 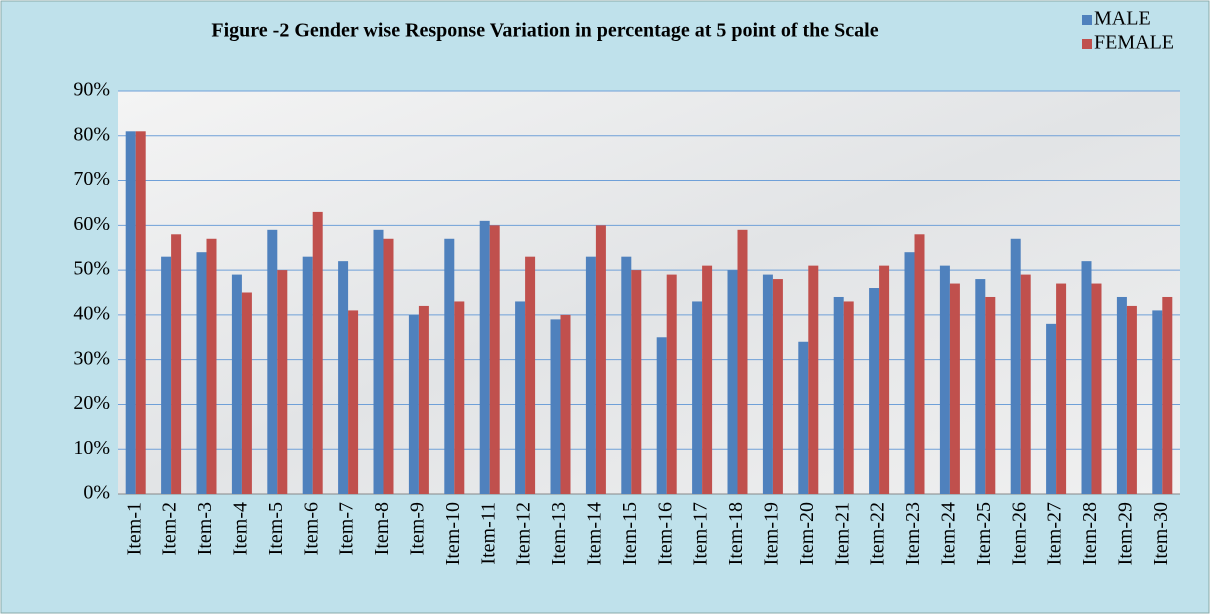 I want to click on x-tick-label: Item-18, so click(x=736, y=533).